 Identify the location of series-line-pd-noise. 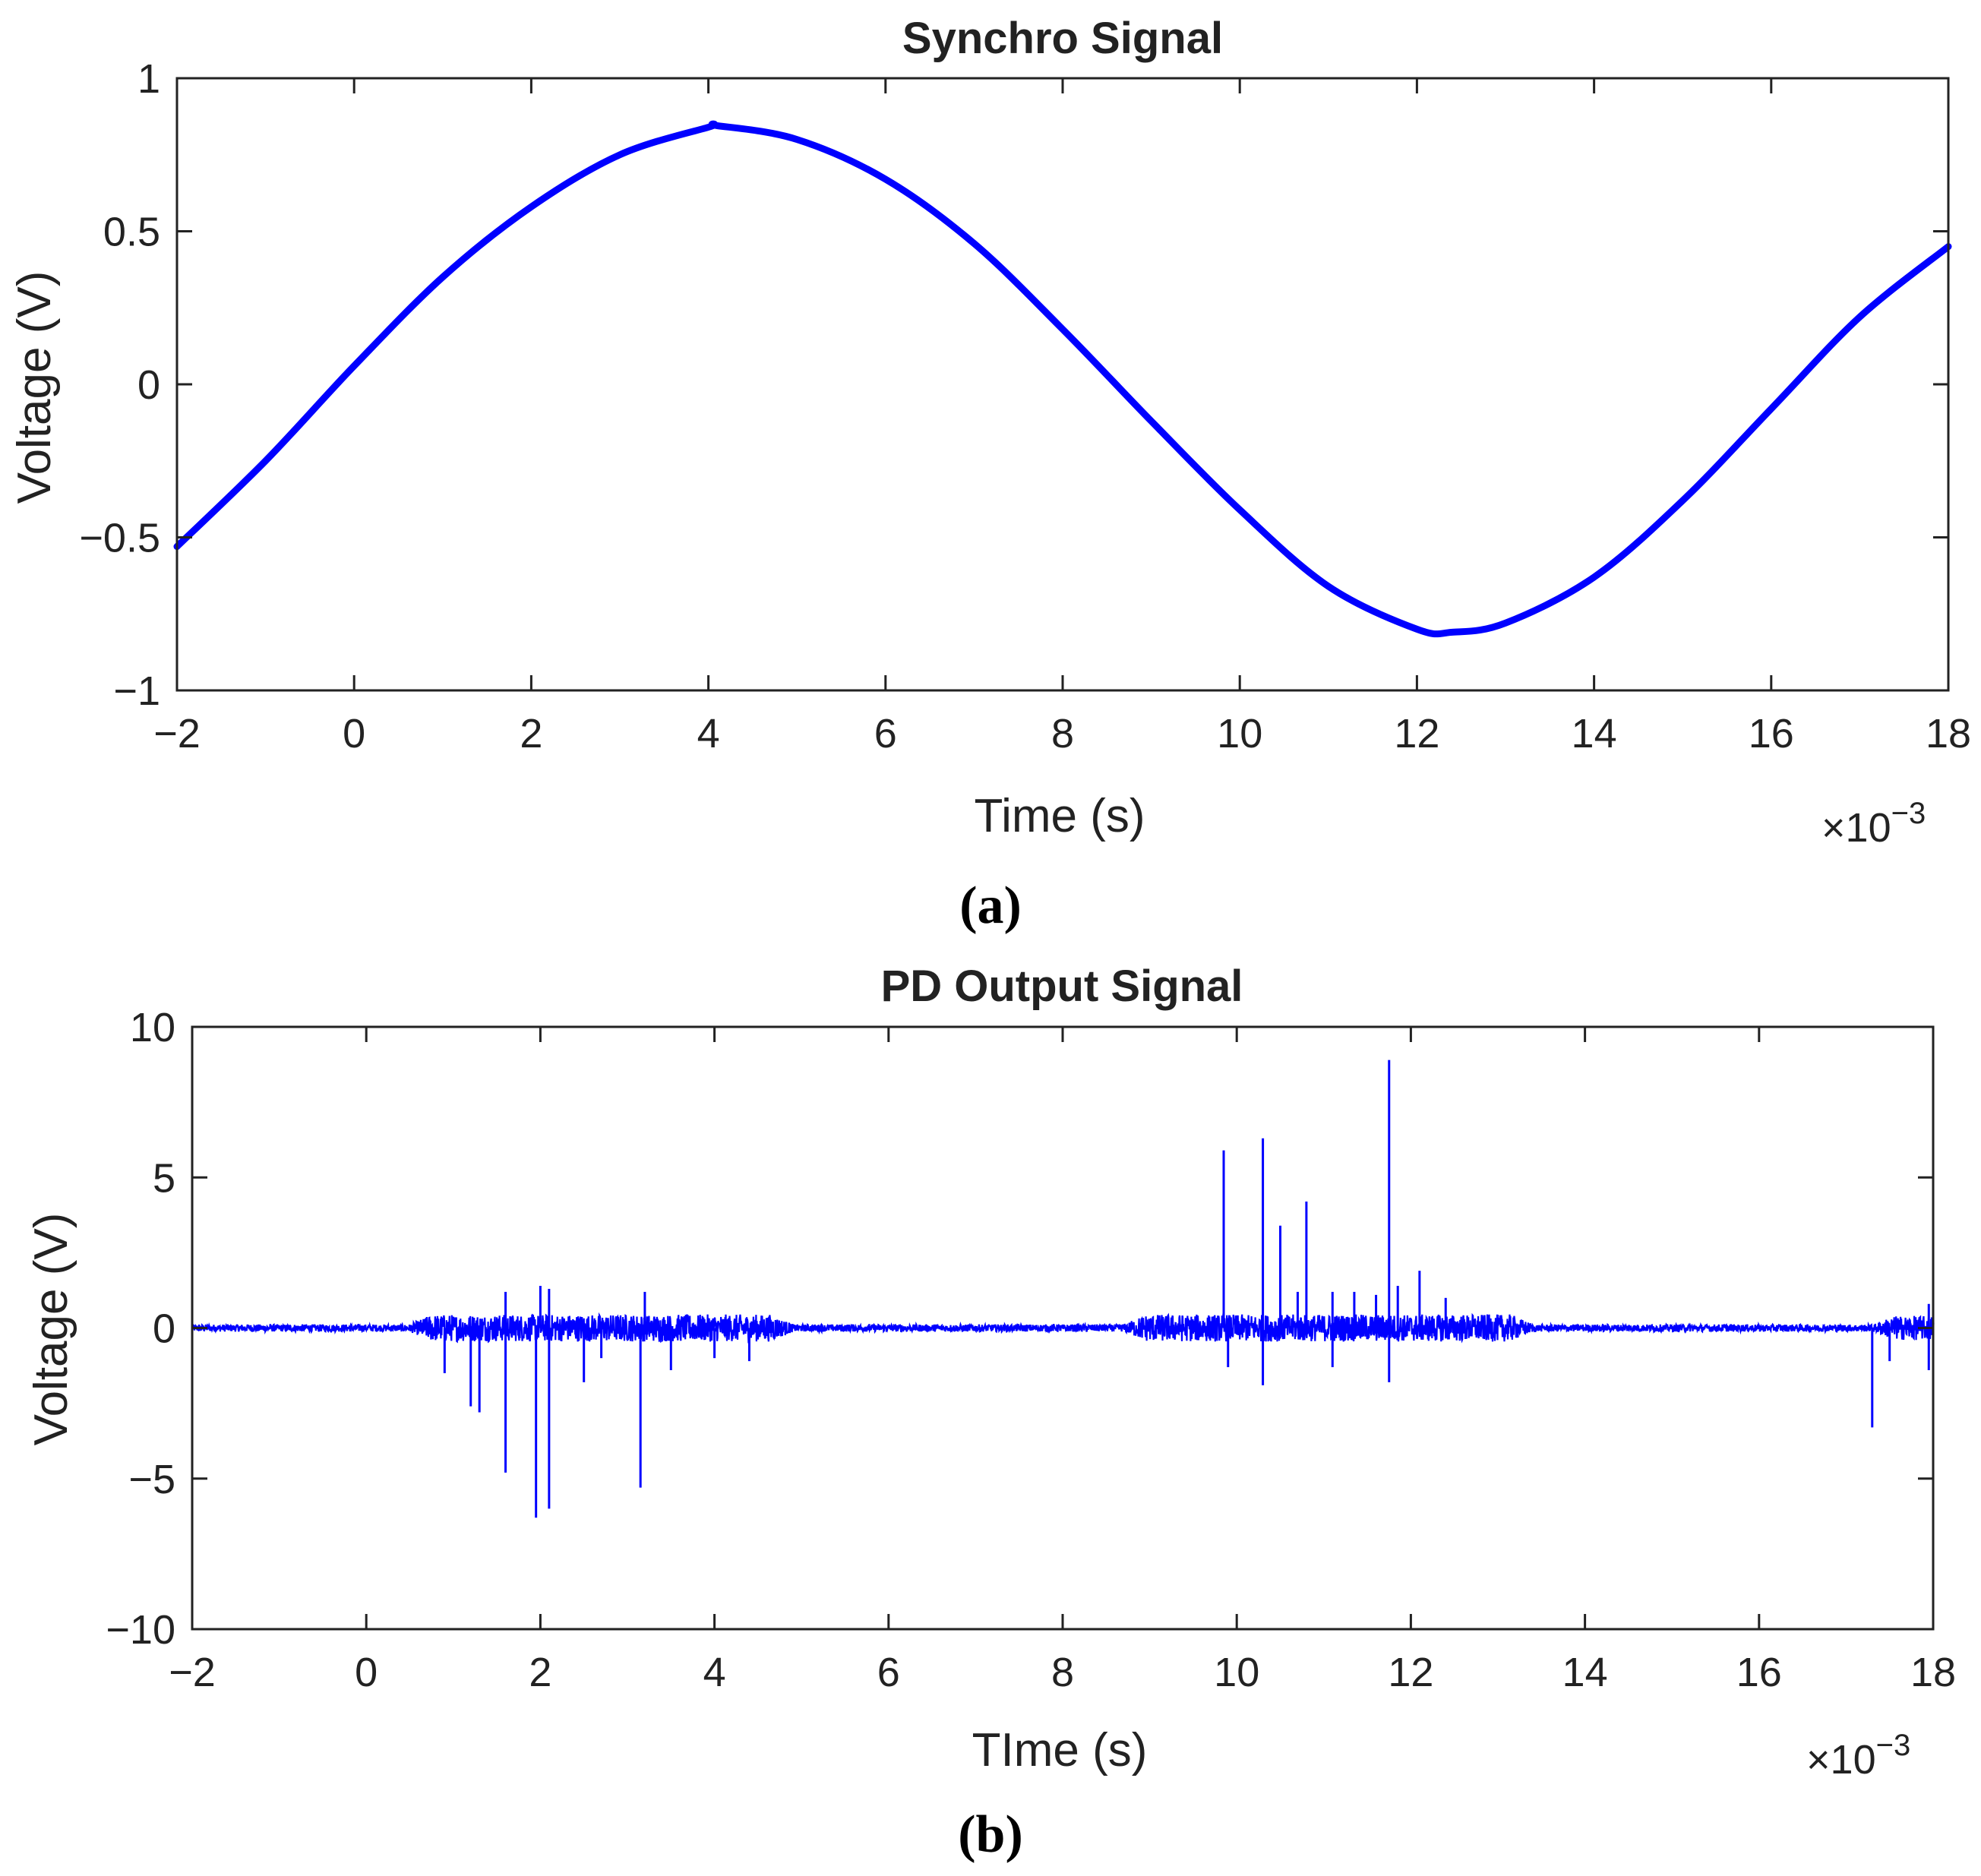
(1063, 1328).